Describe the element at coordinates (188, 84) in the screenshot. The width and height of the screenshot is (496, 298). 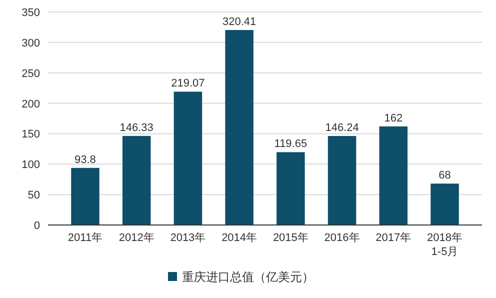
I see `data-label: 219.07` at that location.